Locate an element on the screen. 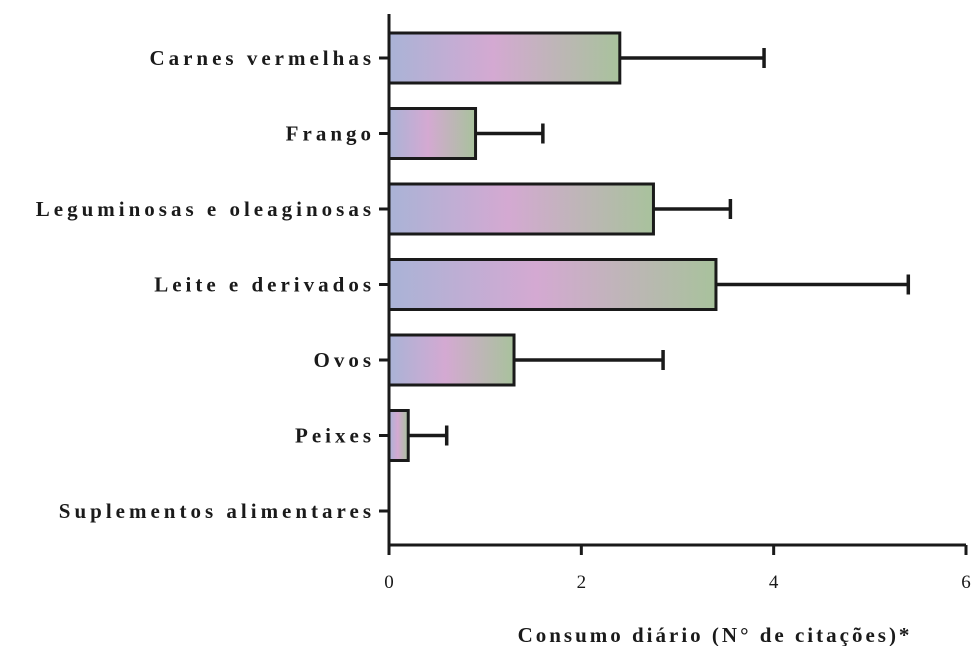  category-label: Frango is located at coordinates (330, 134).